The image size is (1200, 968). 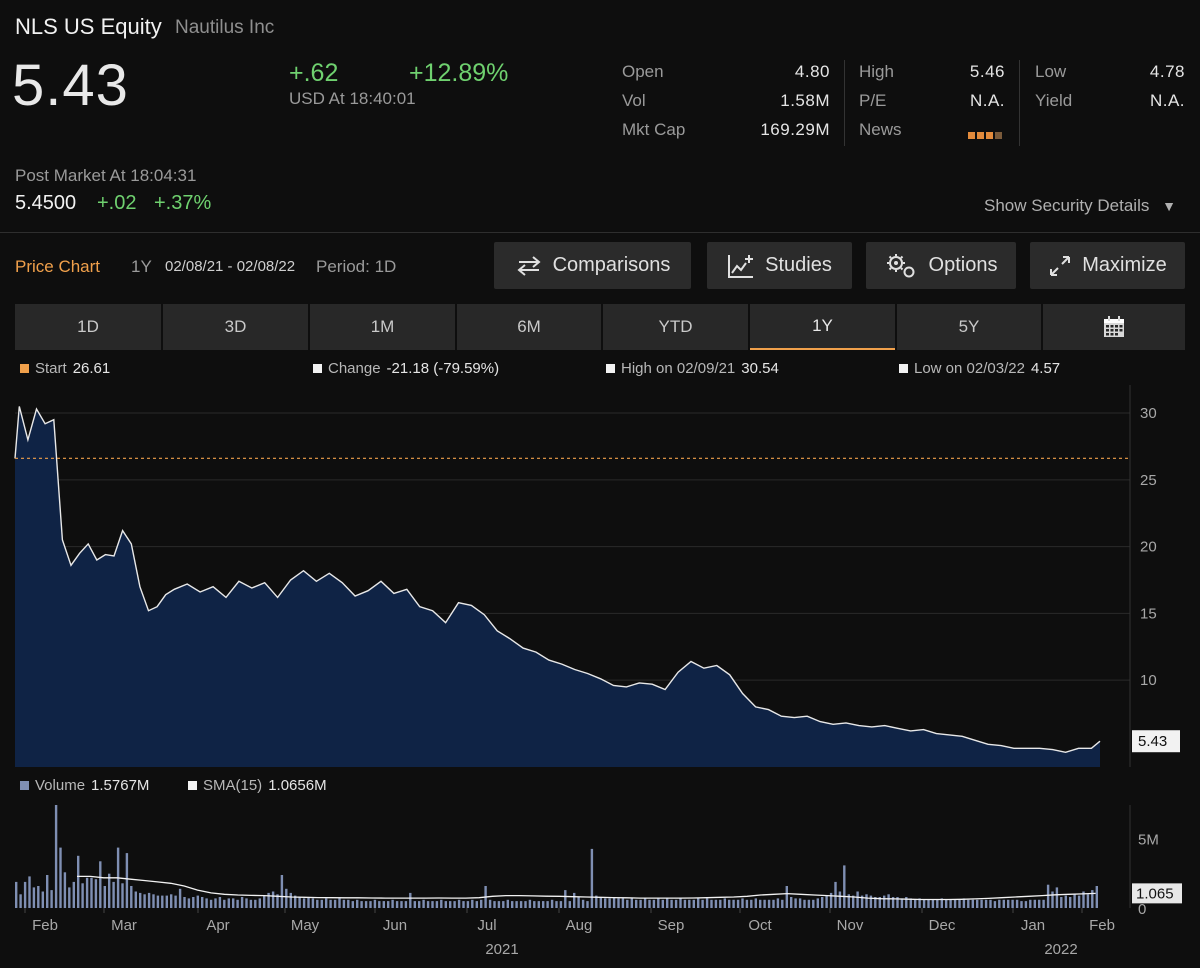 I want to click on range-tab-1y: 1Y, so click(x=822, y=327).